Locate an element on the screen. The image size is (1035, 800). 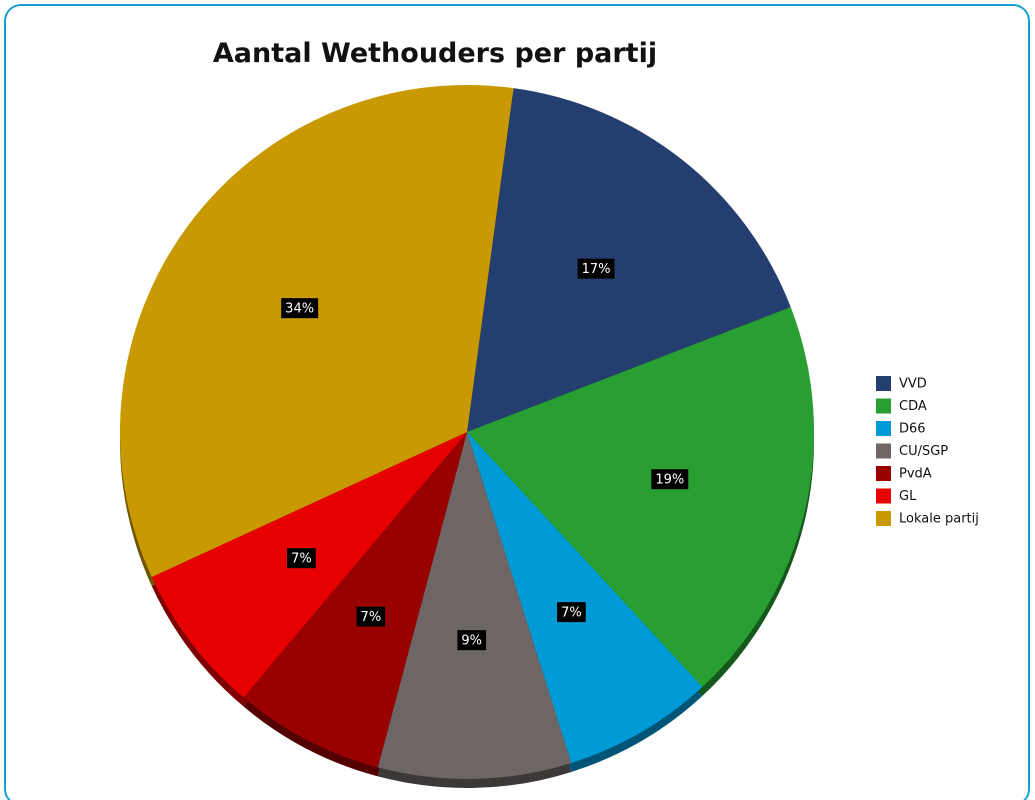
value-label: 17% is located at coordinates (596, 269).